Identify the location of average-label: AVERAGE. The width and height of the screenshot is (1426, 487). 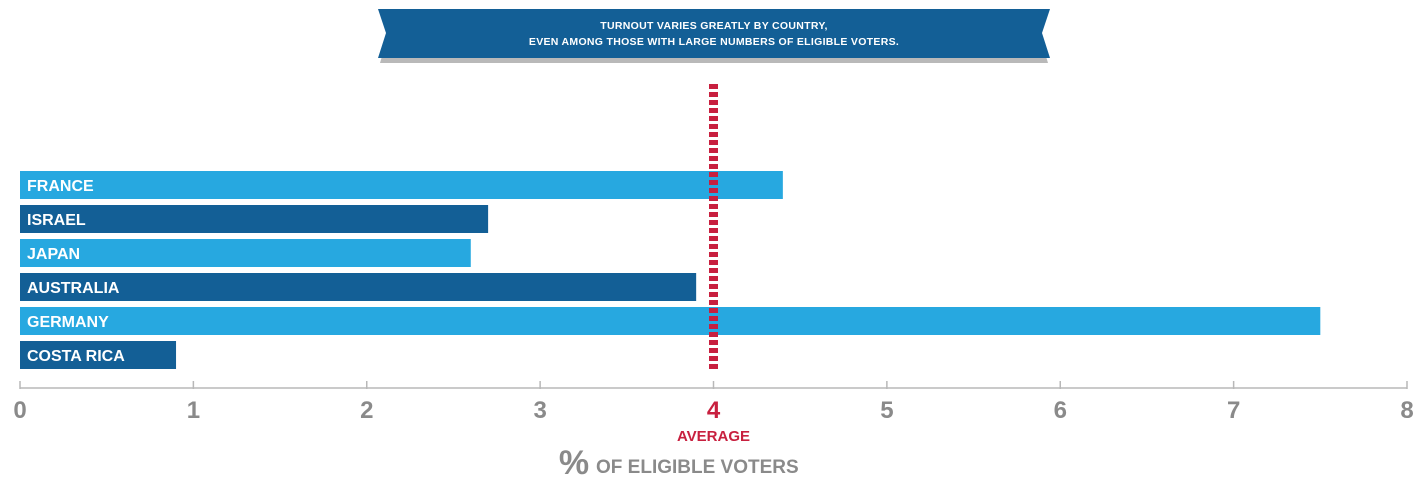
(713, 436).